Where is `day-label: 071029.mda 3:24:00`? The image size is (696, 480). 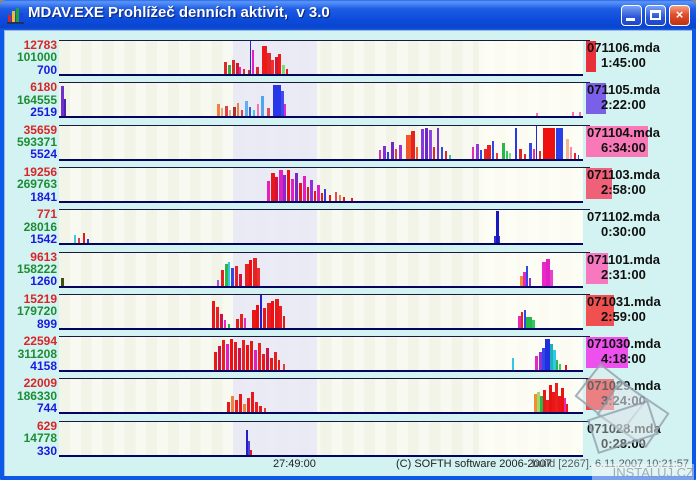 day-label: 071029.mda 3:24:00 is located at coordinates (637, 394).